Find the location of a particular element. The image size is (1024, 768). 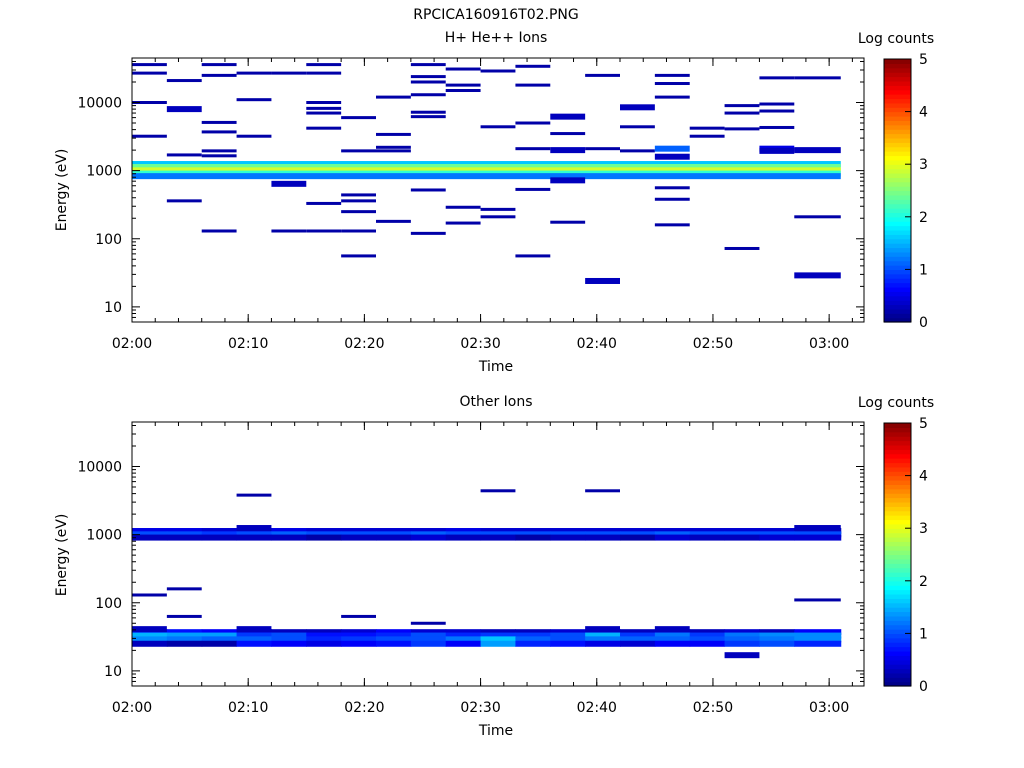

y-tick-label: 100 is located at coordinates (108, 604).